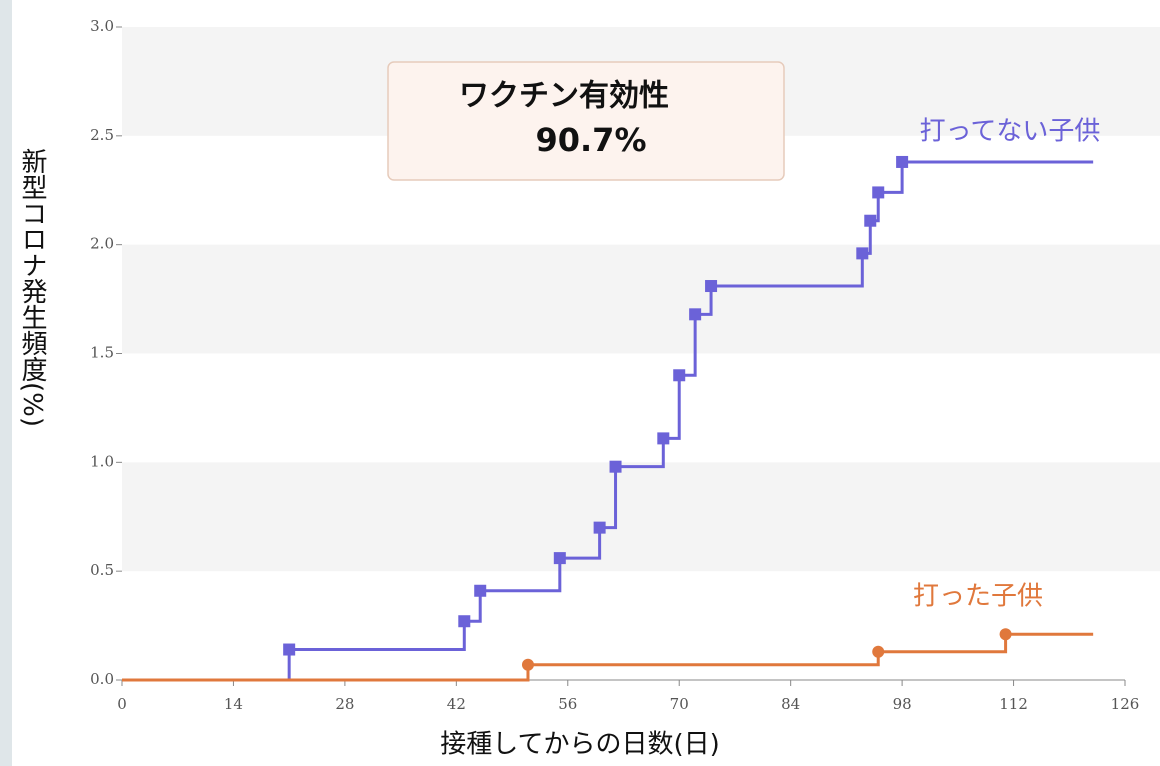 This screenshot has height=766, width=1160. I want to click on y-tick-label: 2.5, so click(102, 135).